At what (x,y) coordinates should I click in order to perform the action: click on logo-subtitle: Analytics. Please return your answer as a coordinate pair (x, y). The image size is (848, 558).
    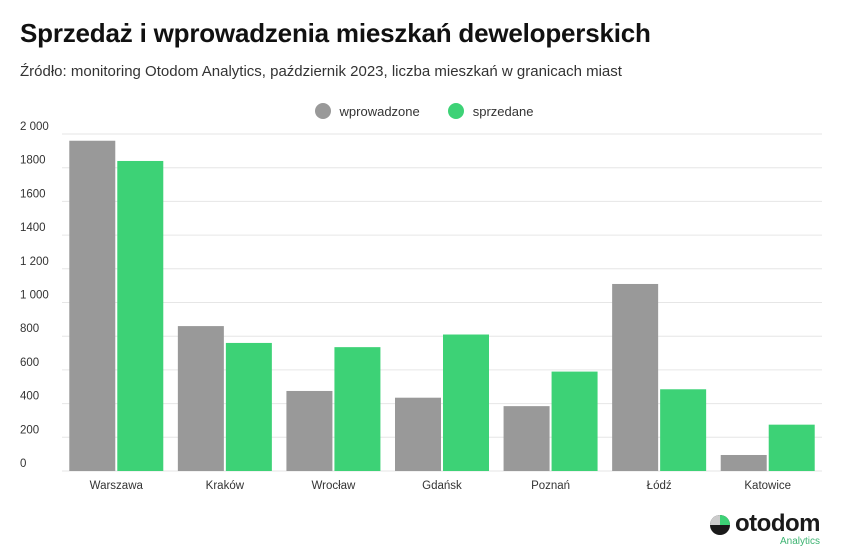
    Looking at the image, I should click on (799, 541).